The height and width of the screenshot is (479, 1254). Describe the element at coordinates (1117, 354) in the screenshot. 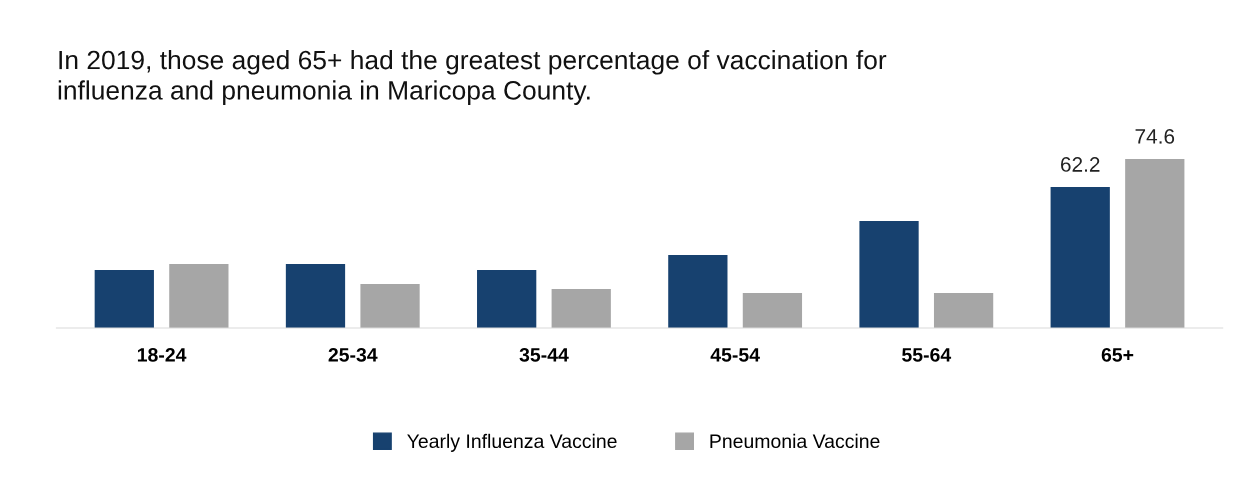

I see `x-tick-label: 65+` at that location.